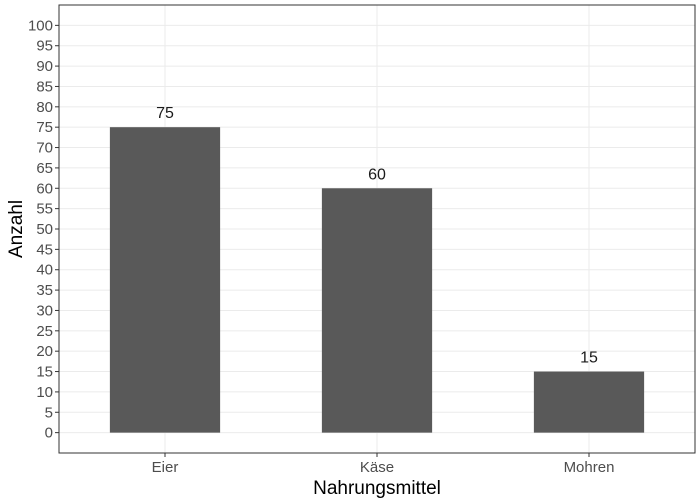 Image resolution: width=700 pixels, height=500 pixels. Describe the element at coordinates (165, 280) in the screenshot. I see `bar-eier` at that location.